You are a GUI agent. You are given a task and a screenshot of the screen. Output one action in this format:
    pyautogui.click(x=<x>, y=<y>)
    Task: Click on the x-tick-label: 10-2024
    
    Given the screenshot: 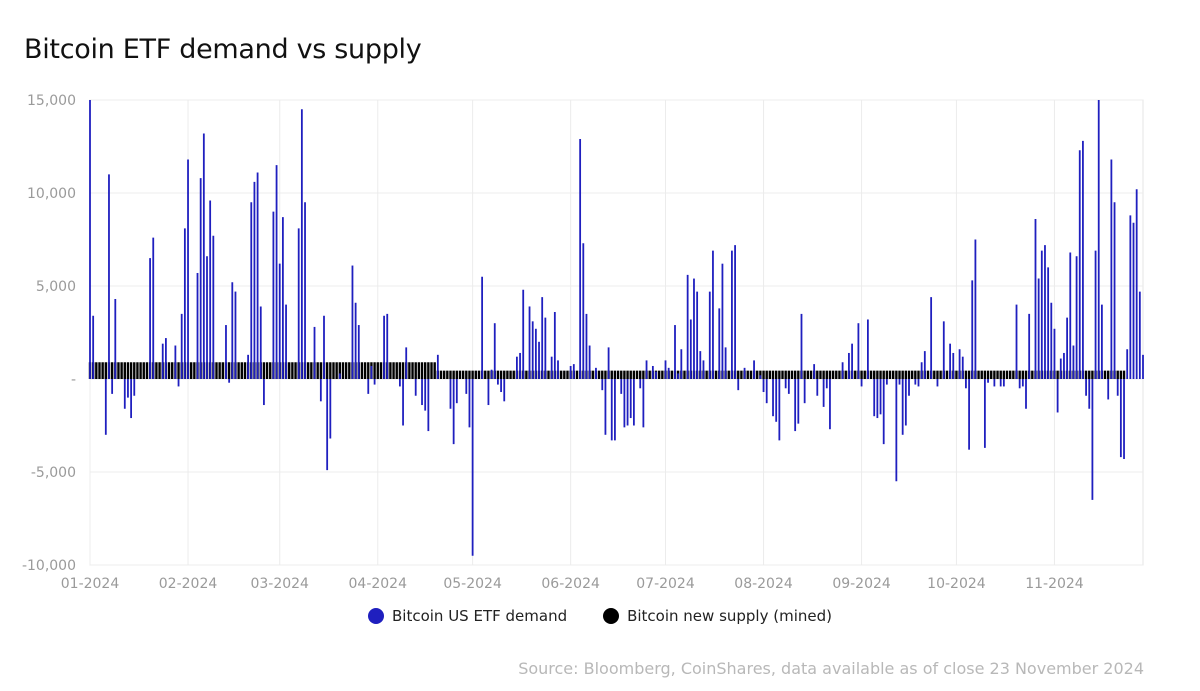 What is the action you would take?
    pyautogui.click(x=956, y=584)
    